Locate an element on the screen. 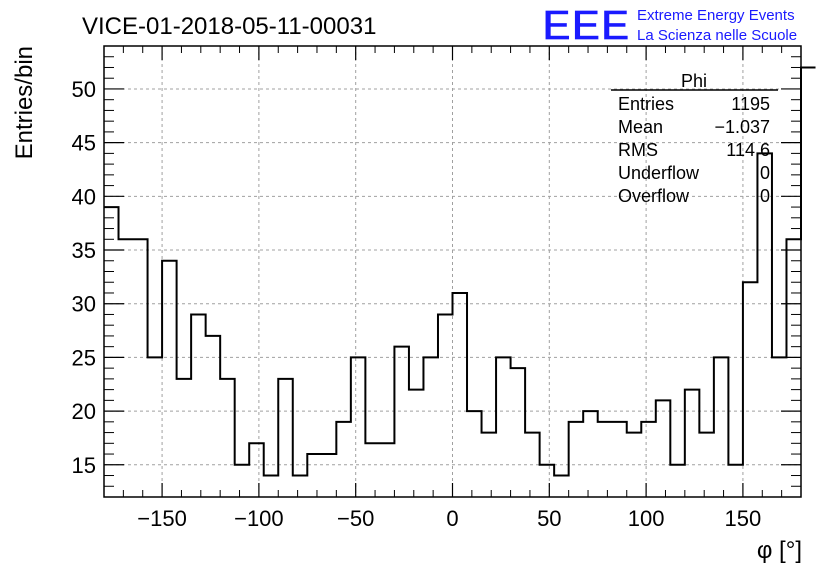  x-tick-labels: −150 −100 −50 0 50 100 150 is located at coordinates (449, 518).